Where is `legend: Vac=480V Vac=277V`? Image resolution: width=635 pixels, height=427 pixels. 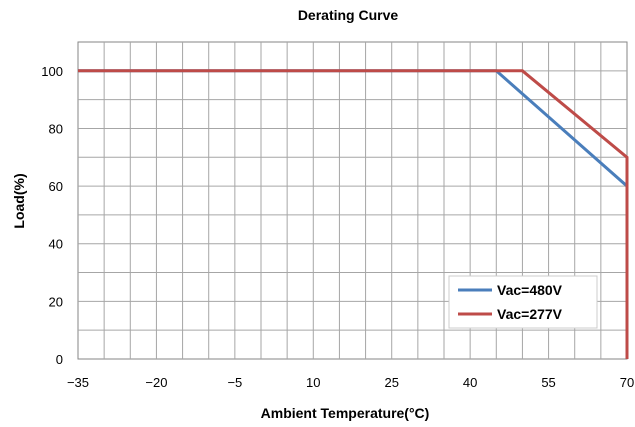 legend: Vac=480V Vac=277V is located at coordinates (523, 302).